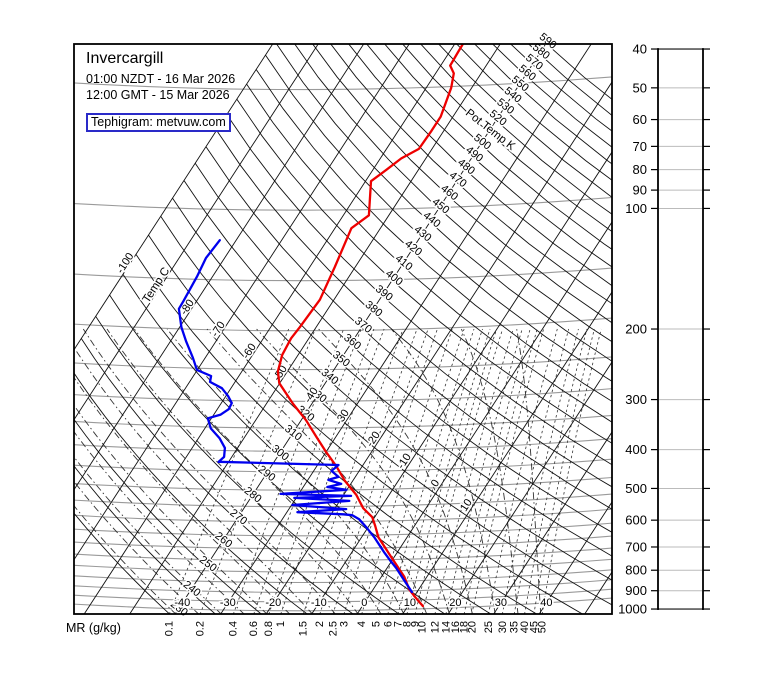 This screenshot has width=760, height=690. Describe the element at coordinates (344, 624) in the screenshot. I see `svg-text: 3` at that location.